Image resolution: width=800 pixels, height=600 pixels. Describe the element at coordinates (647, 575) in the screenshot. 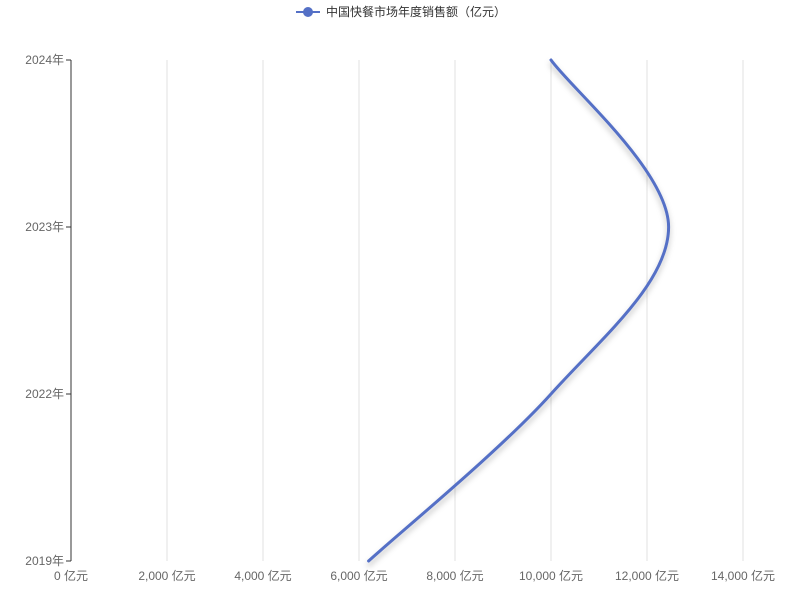

I see `x-tick-label: 12,000 亿元` at that location.